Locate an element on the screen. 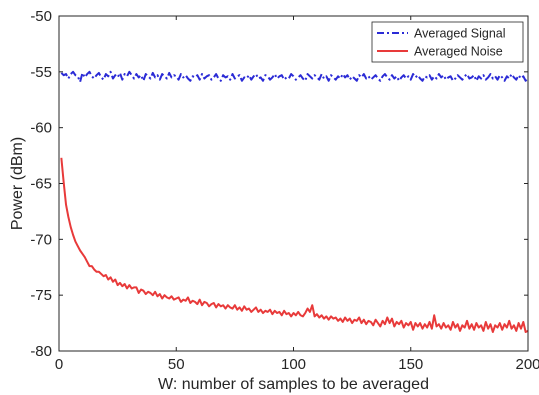  x-tick-label: 50 is located at coordinates (176, 364).